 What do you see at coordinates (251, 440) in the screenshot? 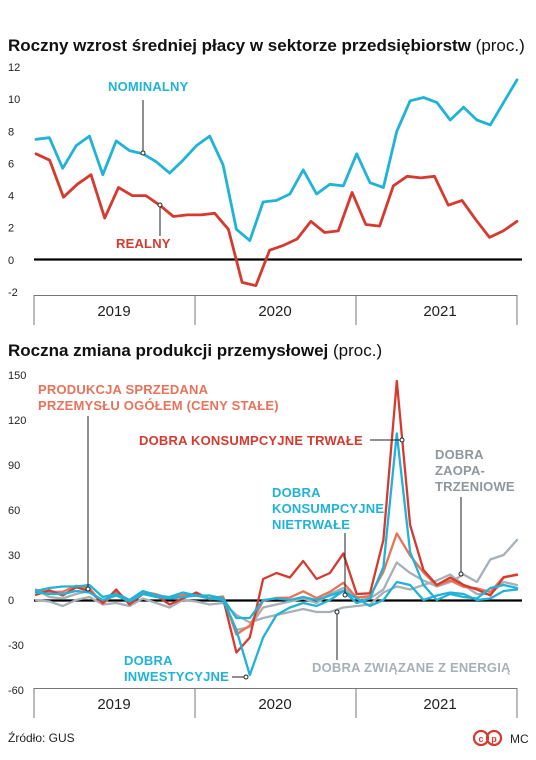
I see `label-trwale: DOBRA KONSUMPCYJNE TRWAŁE` at bounding box center [251, 440].